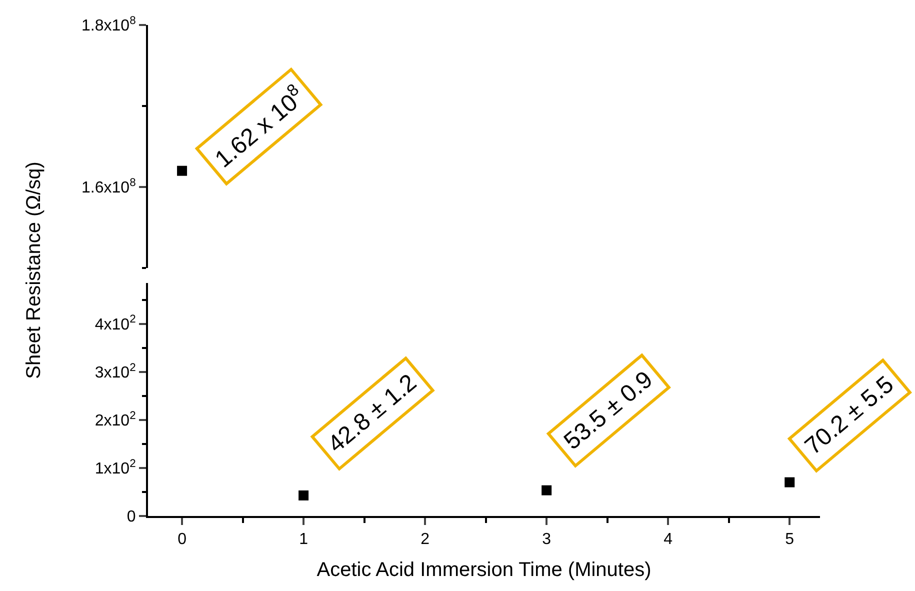 The image size is (915, 591). Describe the element at coordinates (484, 570) in the screenshot. I see `x-axis-title: Acetic Acid Immersion Time (Minutes)` at that location.